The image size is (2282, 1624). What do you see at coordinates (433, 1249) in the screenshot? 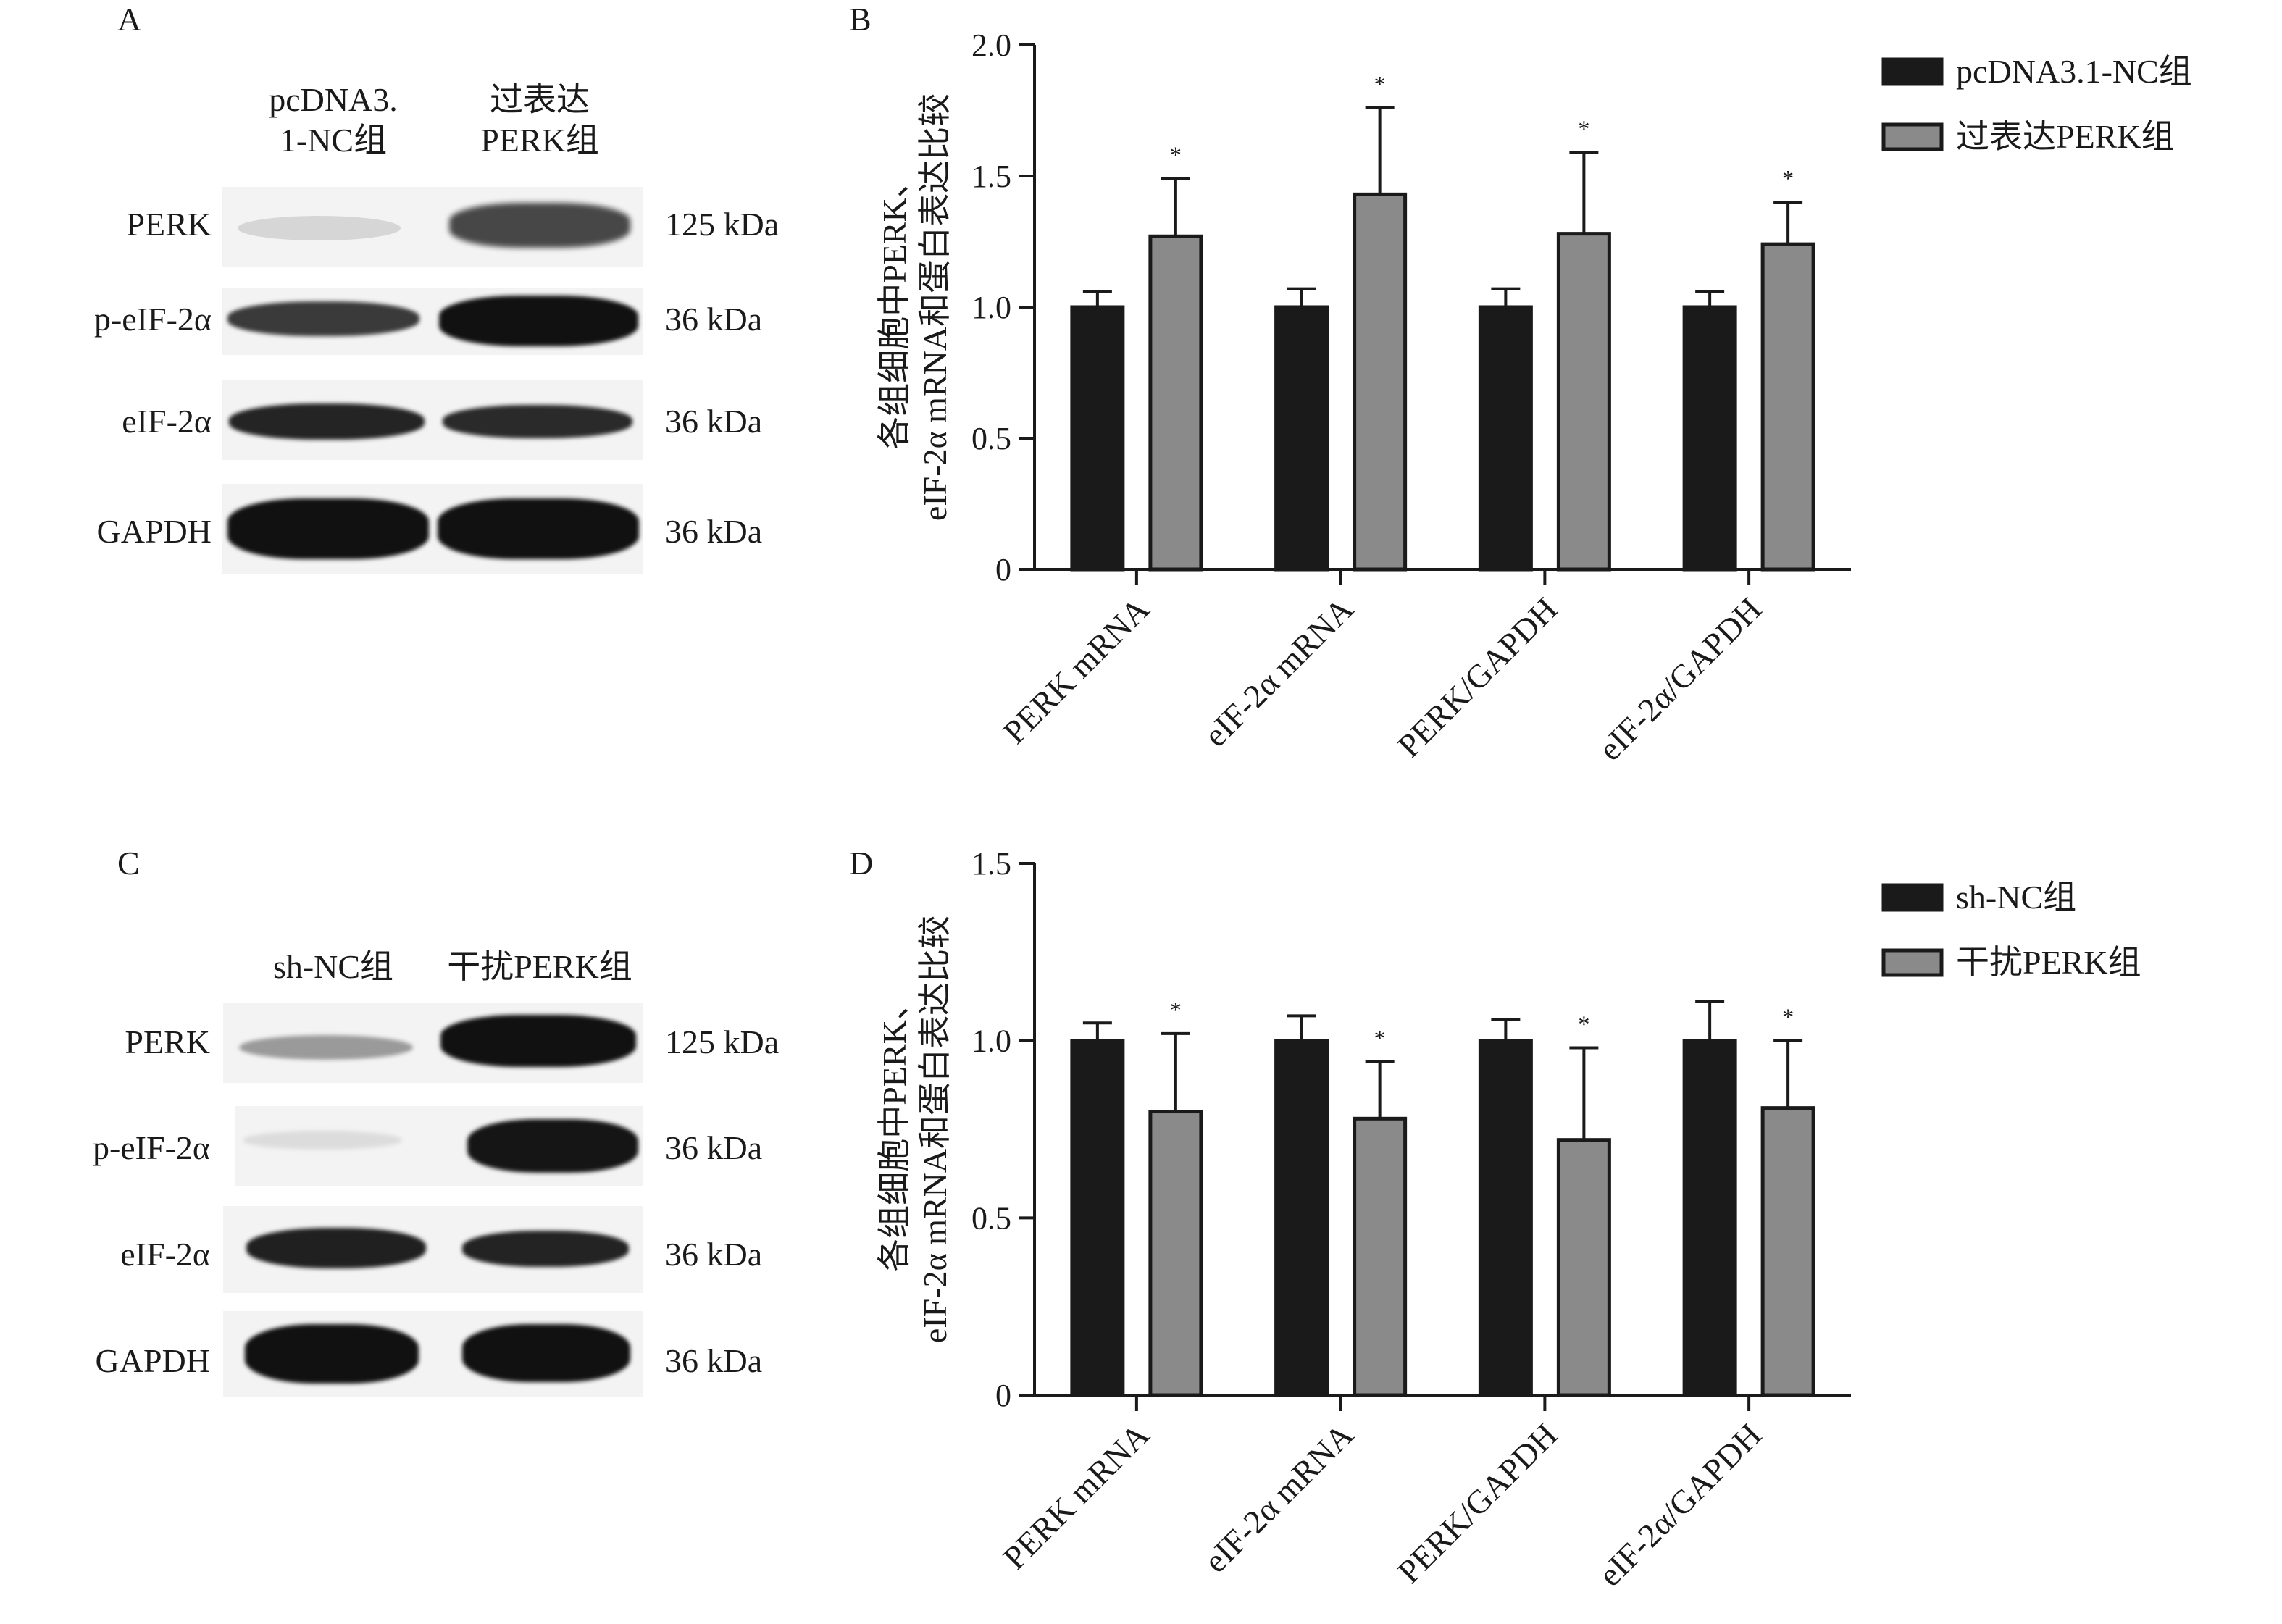
I see `blot-c-strip-eif2a` at bounding box center [433, 1249].